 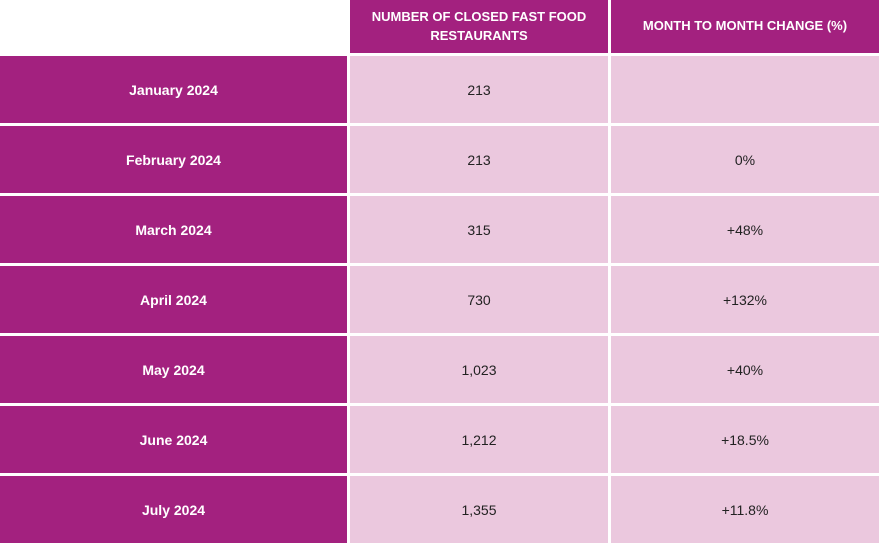 I want to click on cell-closed-january: 213, so click(x=479, y=89).